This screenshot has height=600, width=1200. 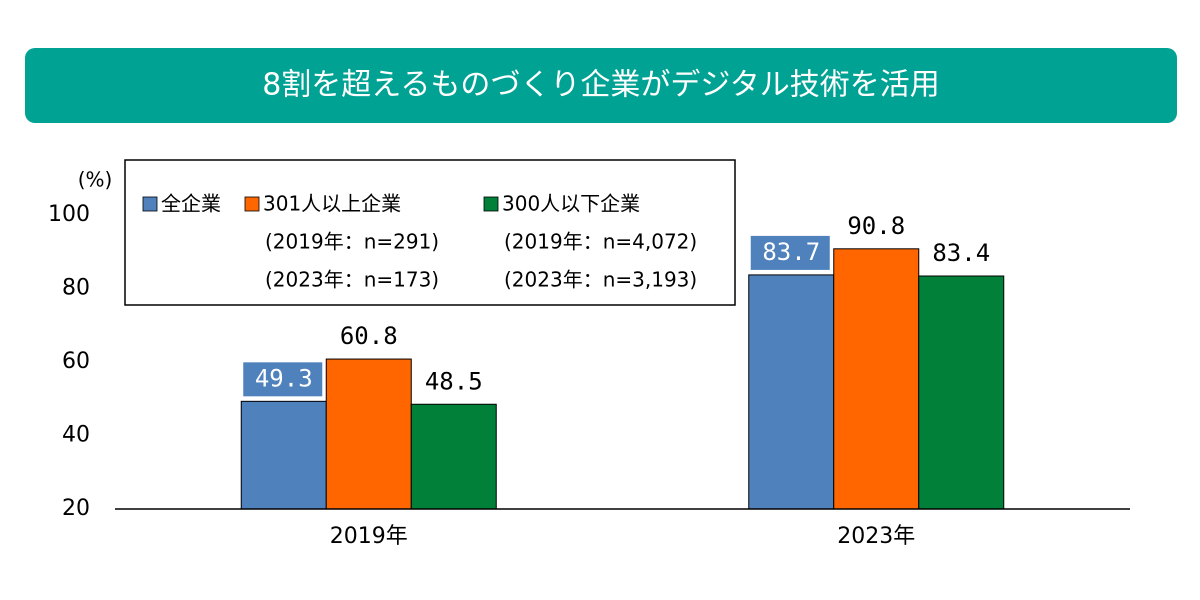 What do you see at coordinates (600, 242) in the screenshot?
I see `legend-note: (2019年：n=4,072)` at bounding box center [600, 242].